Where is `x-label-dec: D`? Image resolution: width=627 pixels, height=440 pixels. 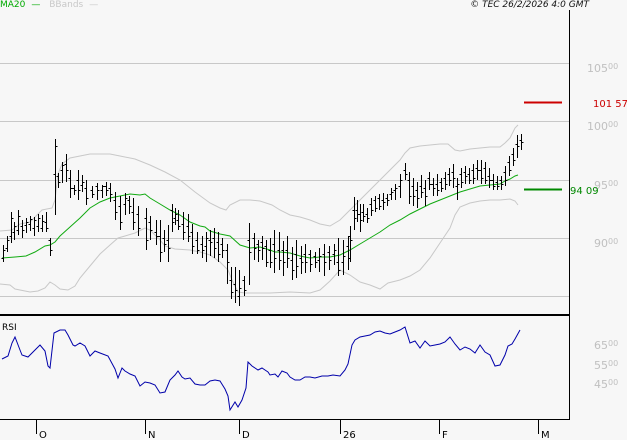 x-label-dec: D is located at coordinates (246, 435).